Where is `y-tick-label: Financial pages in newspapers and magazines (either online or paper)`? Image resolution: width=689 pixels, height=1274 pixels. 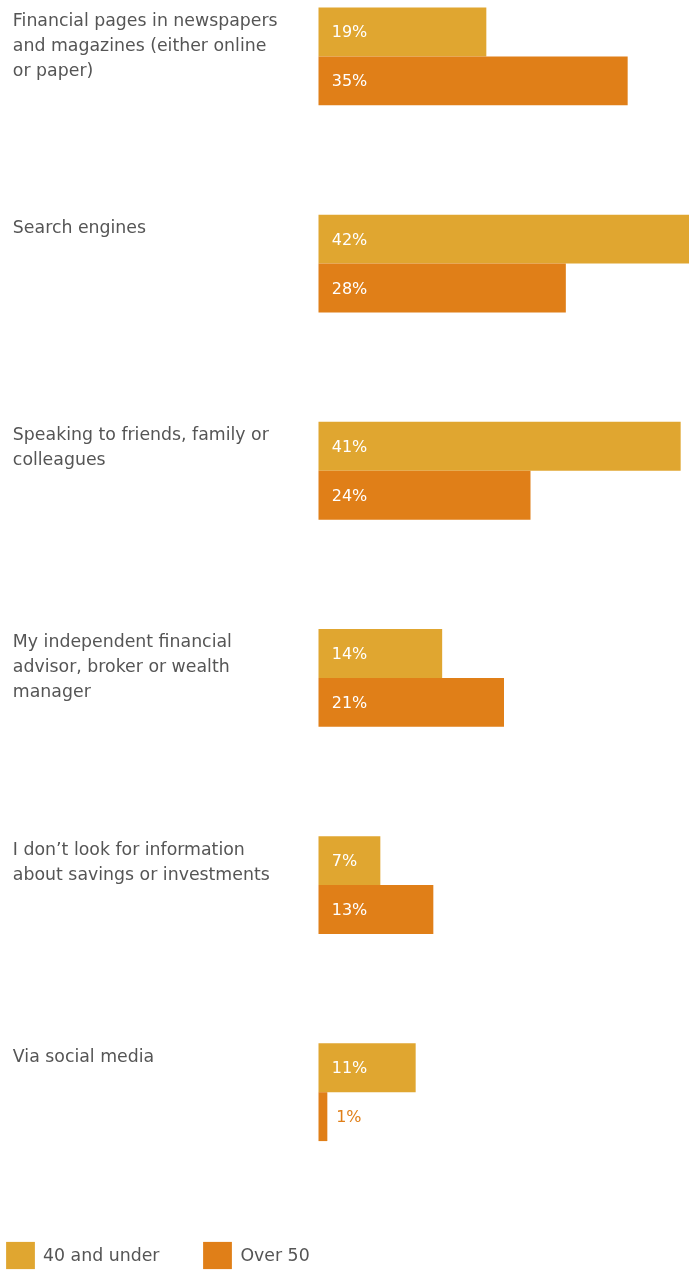
y-tick-label: Financial pages in newspapers and magazines (either online or paper) is located at coordinates (145, 44).